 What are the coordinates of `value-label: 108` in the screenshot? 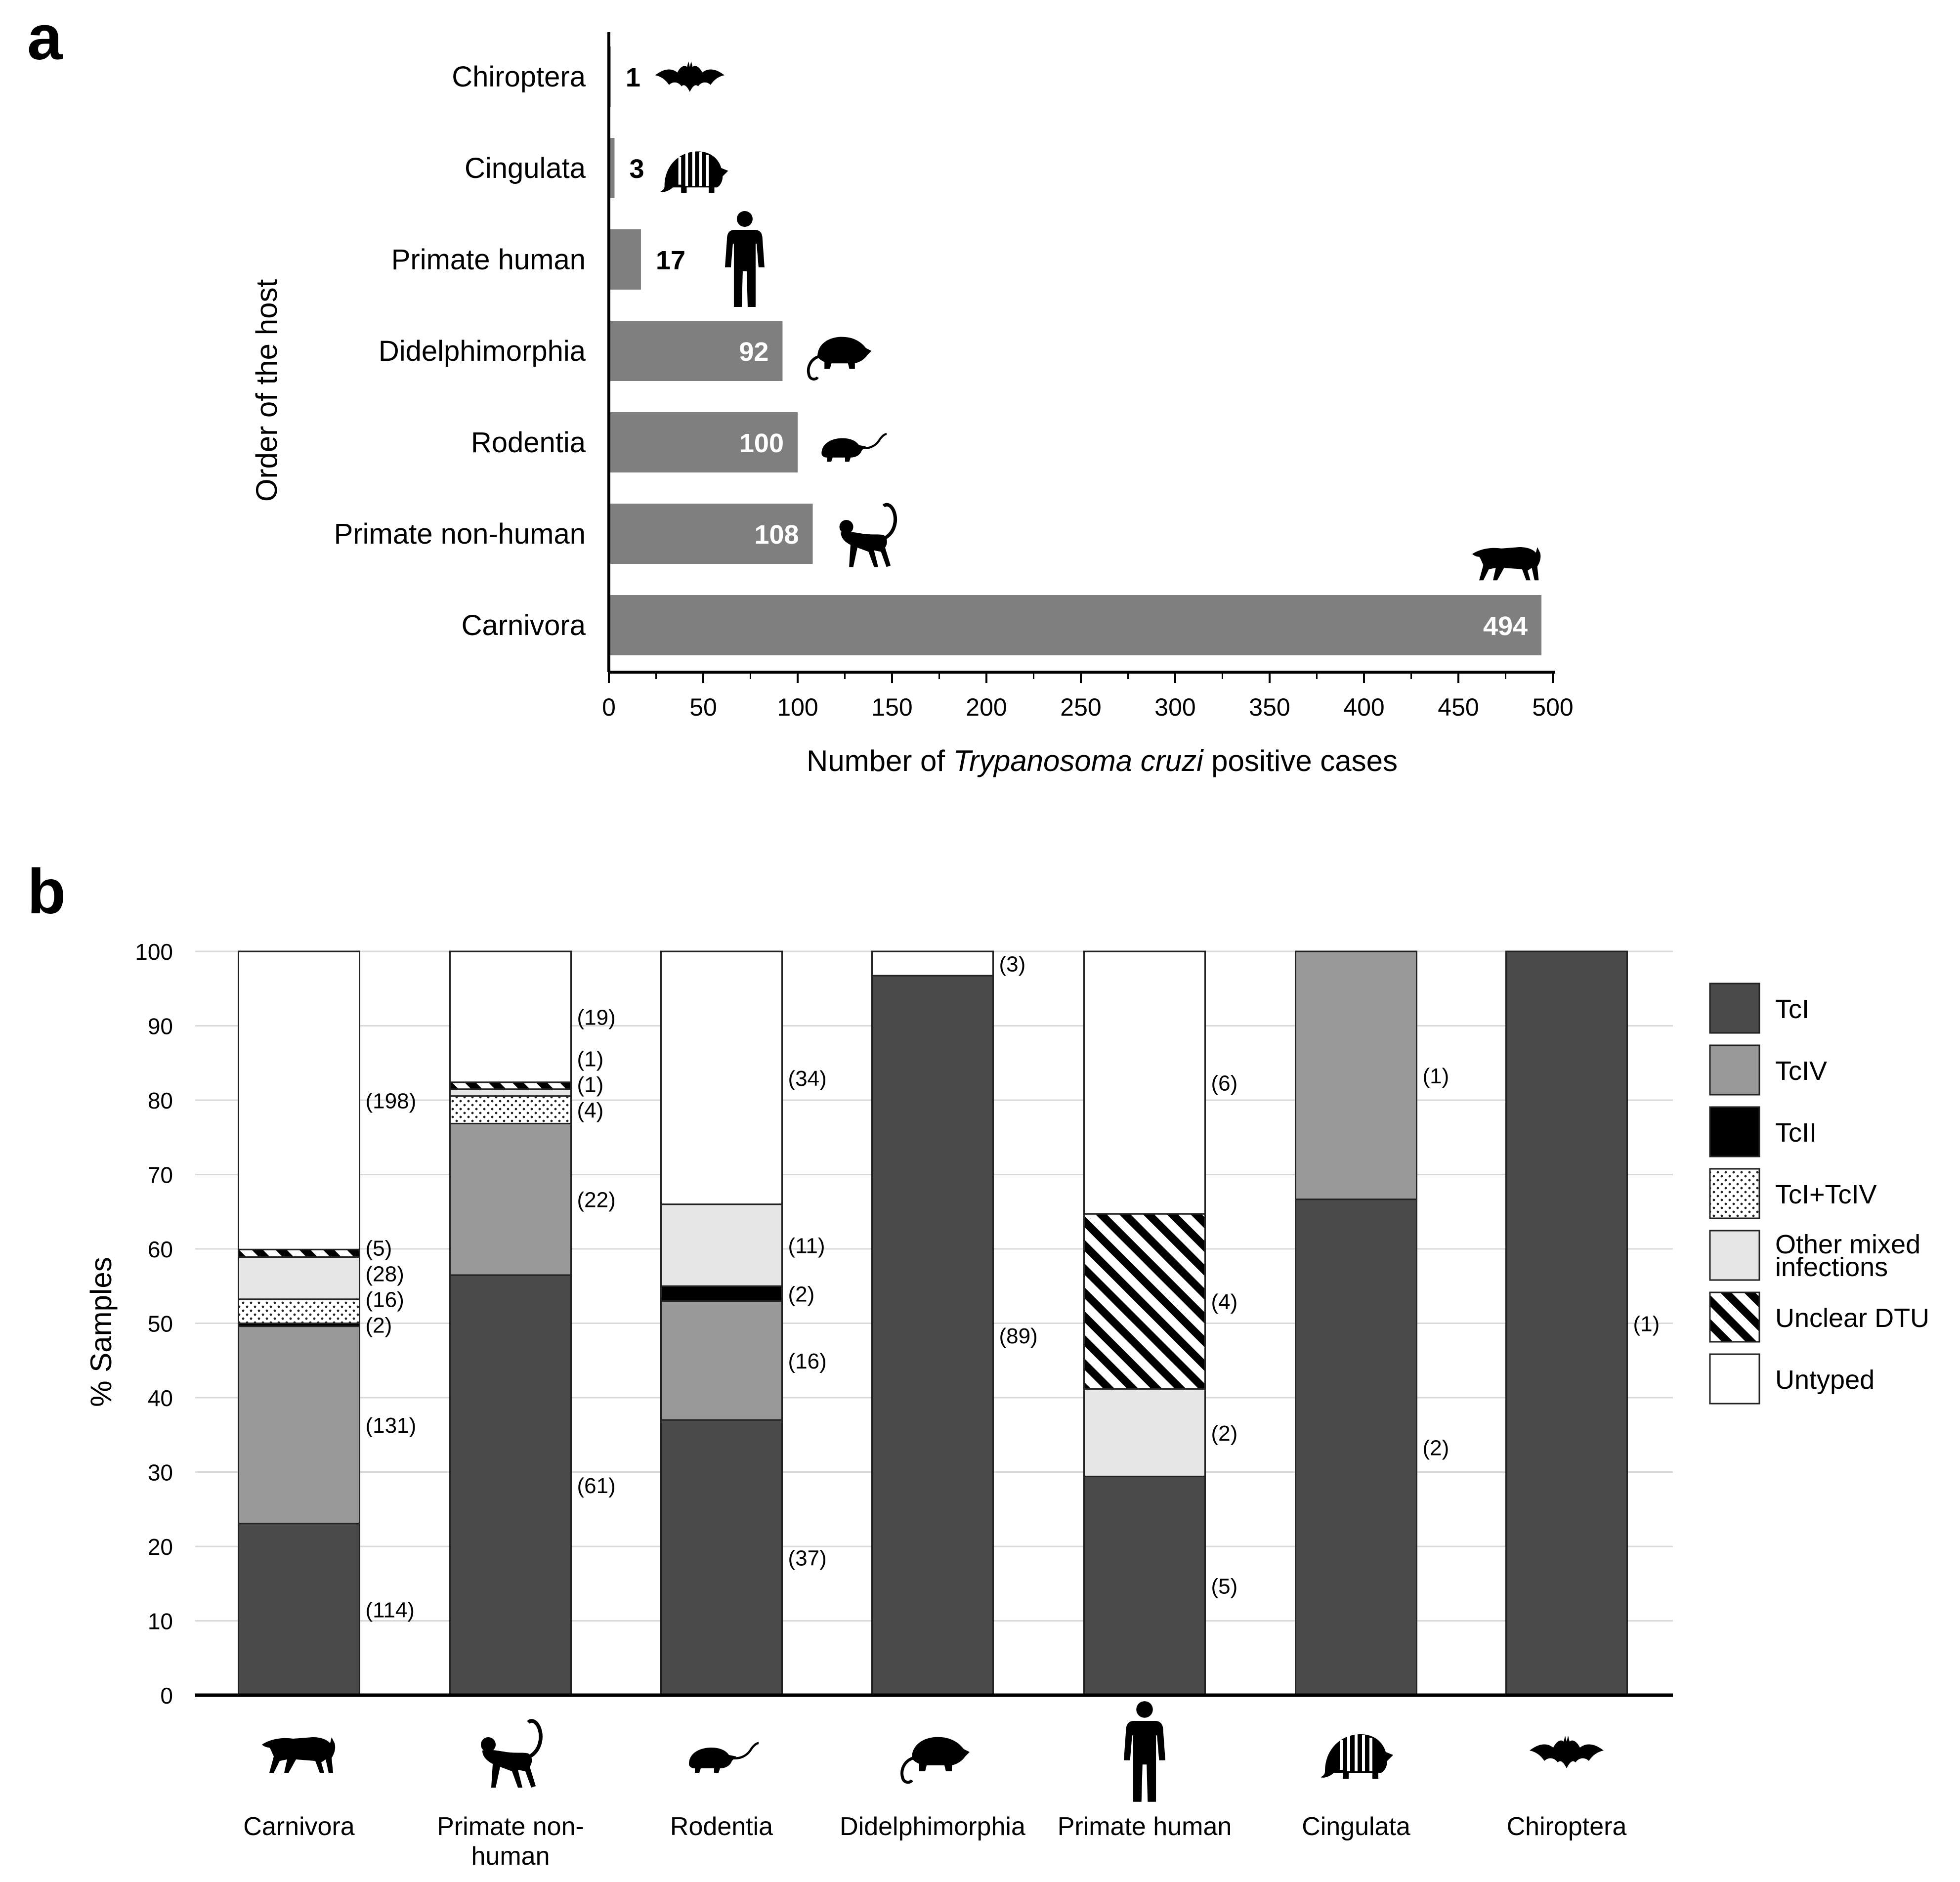 It's located at (777, 535).